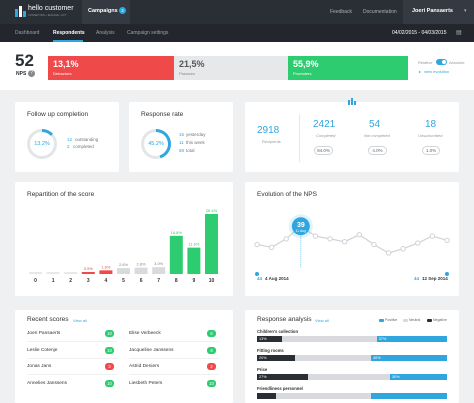  I want to click on x-tick-label-9: 9, so click(194, 281).